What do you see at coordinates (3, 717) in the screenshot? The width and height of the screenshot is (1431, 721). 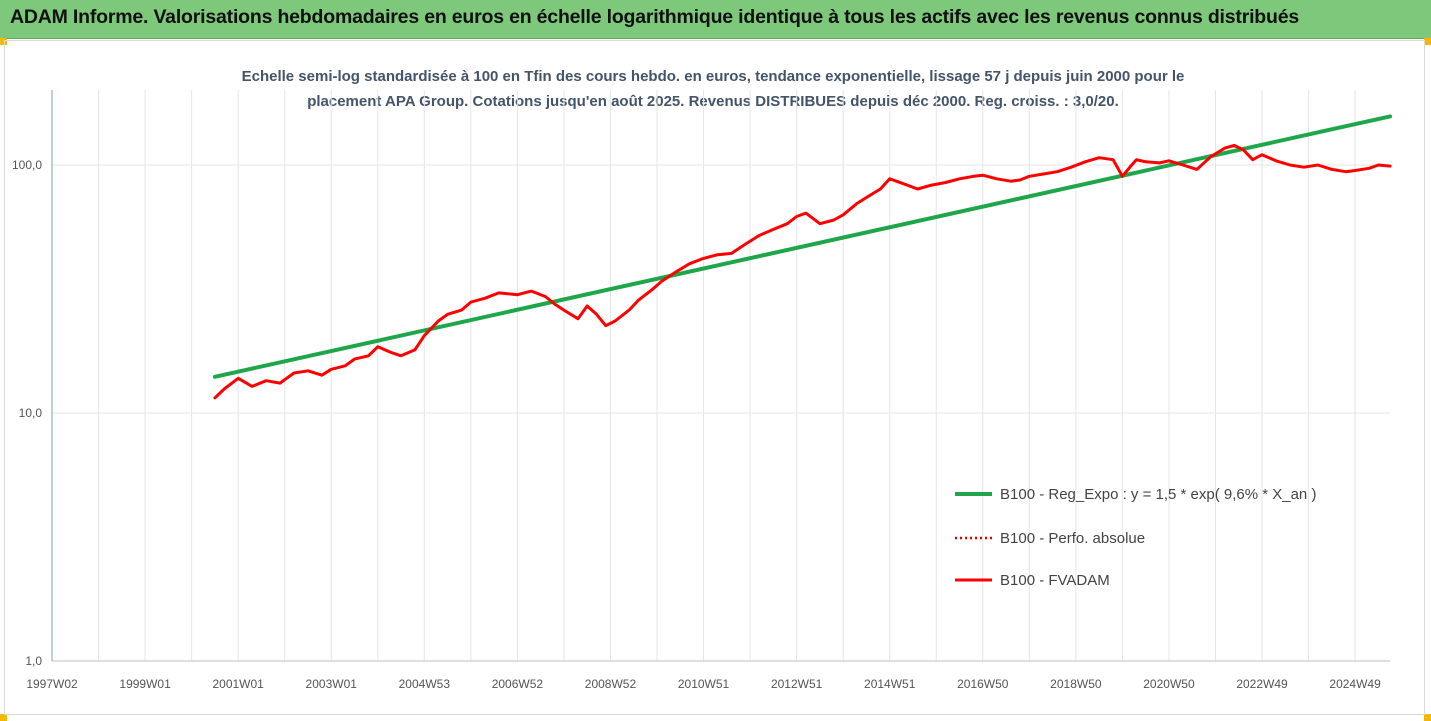 I see `corner-marker-bottom-left` at bounding box center [3, 717].